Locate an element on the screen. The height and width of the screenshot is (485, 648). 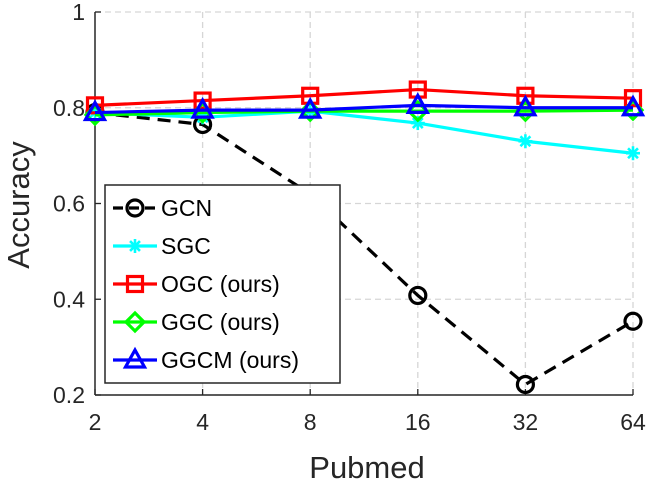
legend-item: OGC (ours) is located at coordinates (196, 284).